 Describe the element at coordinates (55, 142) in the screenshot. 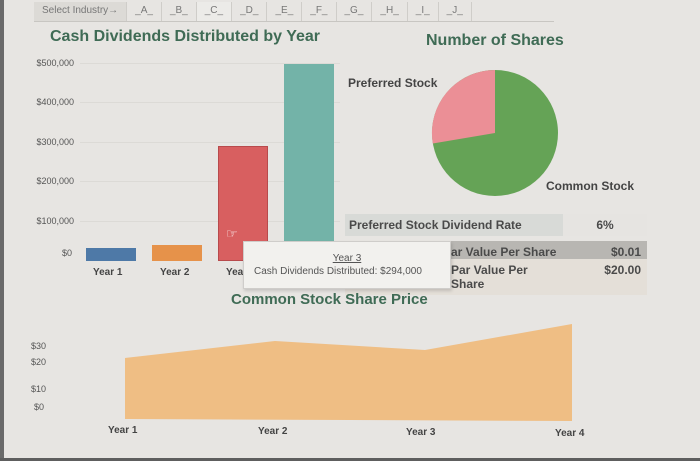

I see `y-tick-300000: $300,000` at that location.